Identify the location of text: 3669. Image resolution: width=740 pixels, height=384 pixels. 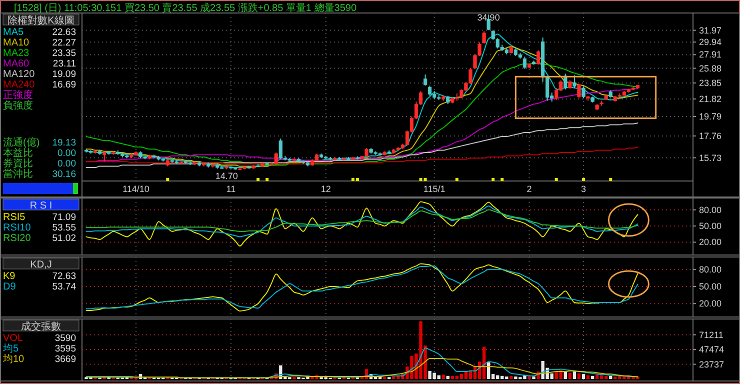
(65, 359).